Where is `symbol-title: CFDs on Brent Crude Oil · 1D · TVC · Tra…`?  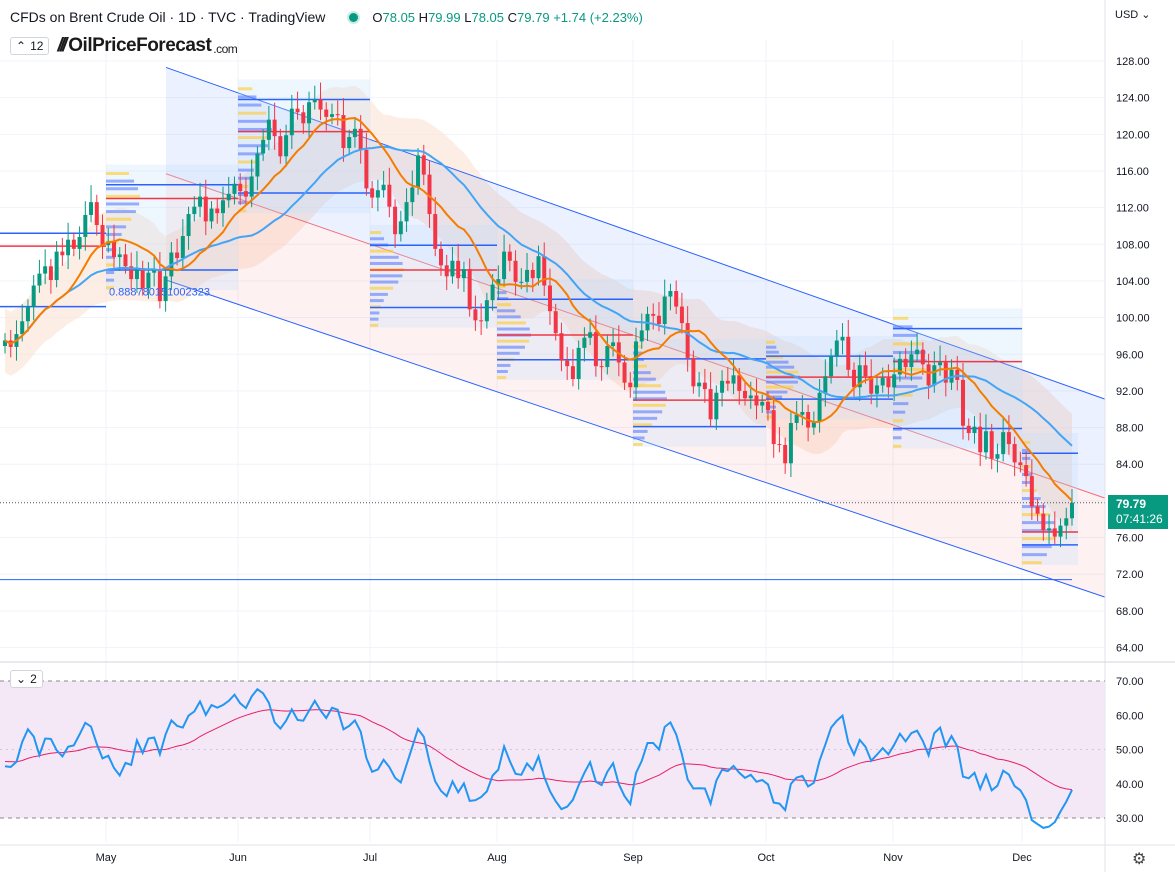
symbol-title: CFDs on Brent Crude Oil · 1D · TVC · Tra… is located at coordinates (168, 17).